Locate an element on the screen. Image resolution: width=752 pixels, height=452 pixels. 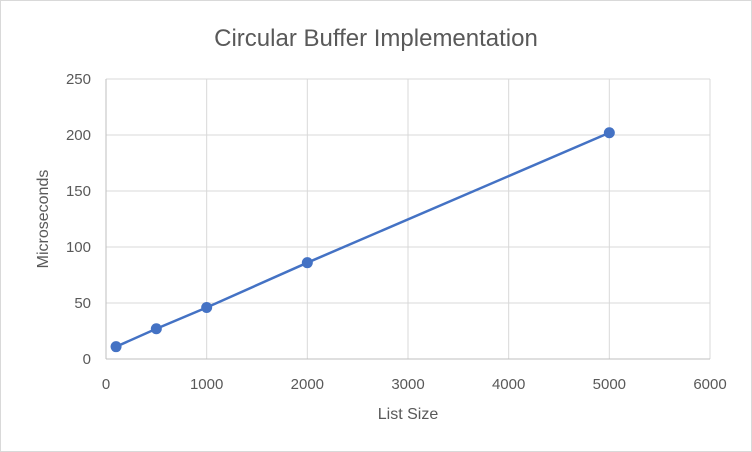
y-axis-label: Microseconds is located at coordinates (43, 219).